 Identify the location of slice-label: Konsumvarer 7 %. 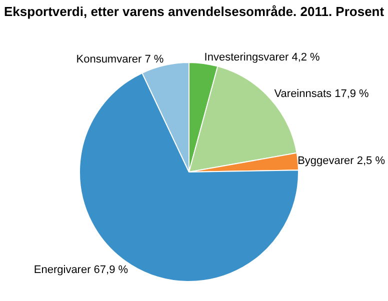
(120, 59).